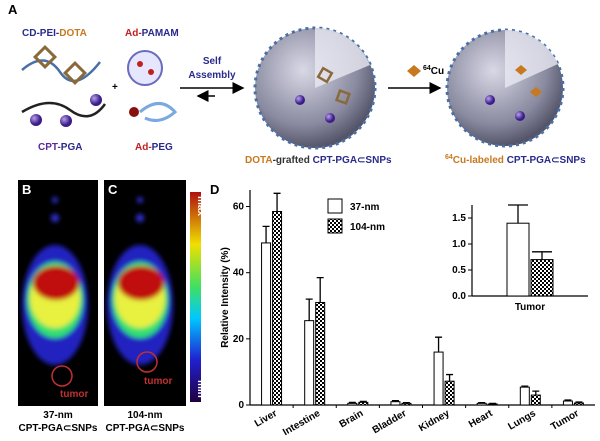 Image resolution: width=600 pixels, height=441 pixels. What do you see at coordinates (367, 227) in the screenshot?
I see `legend-label: 104-nm` at bounding box center [367, 227].